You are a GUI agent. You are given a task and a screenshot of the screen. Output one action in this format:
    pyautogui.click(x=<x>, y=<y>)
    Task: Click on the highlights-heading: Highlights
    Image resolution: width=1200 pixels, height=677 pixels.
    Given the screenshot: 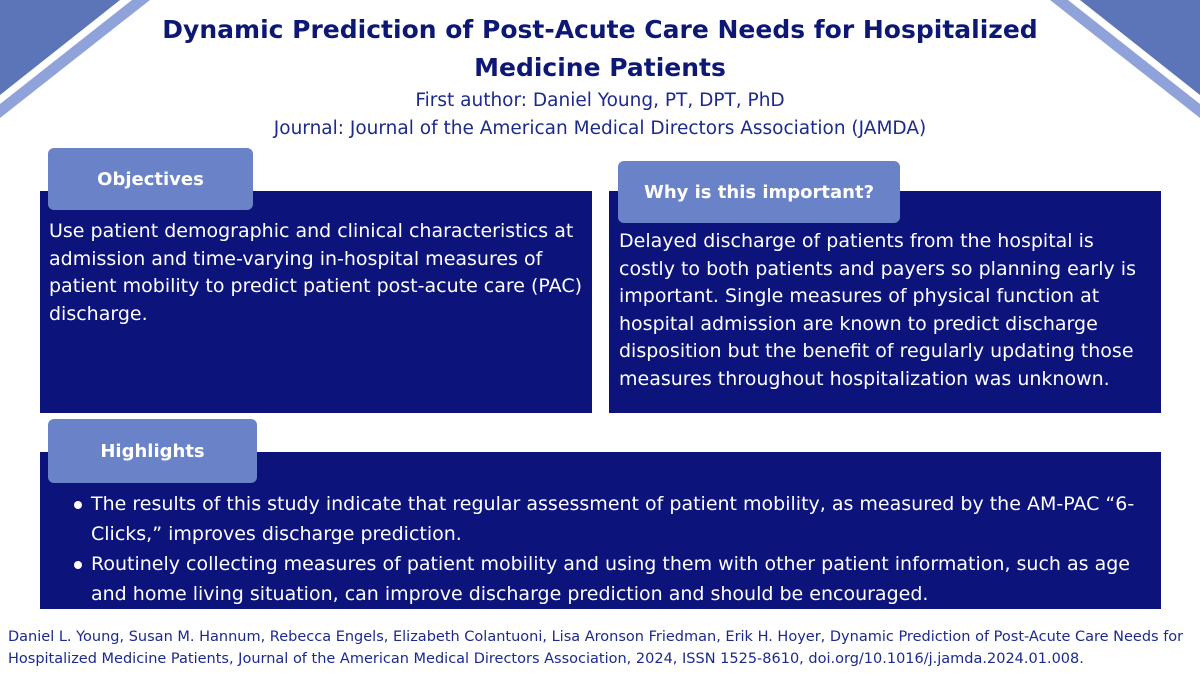 What is the action you would take?
    pyautogui.click(x=152, y=451)
    